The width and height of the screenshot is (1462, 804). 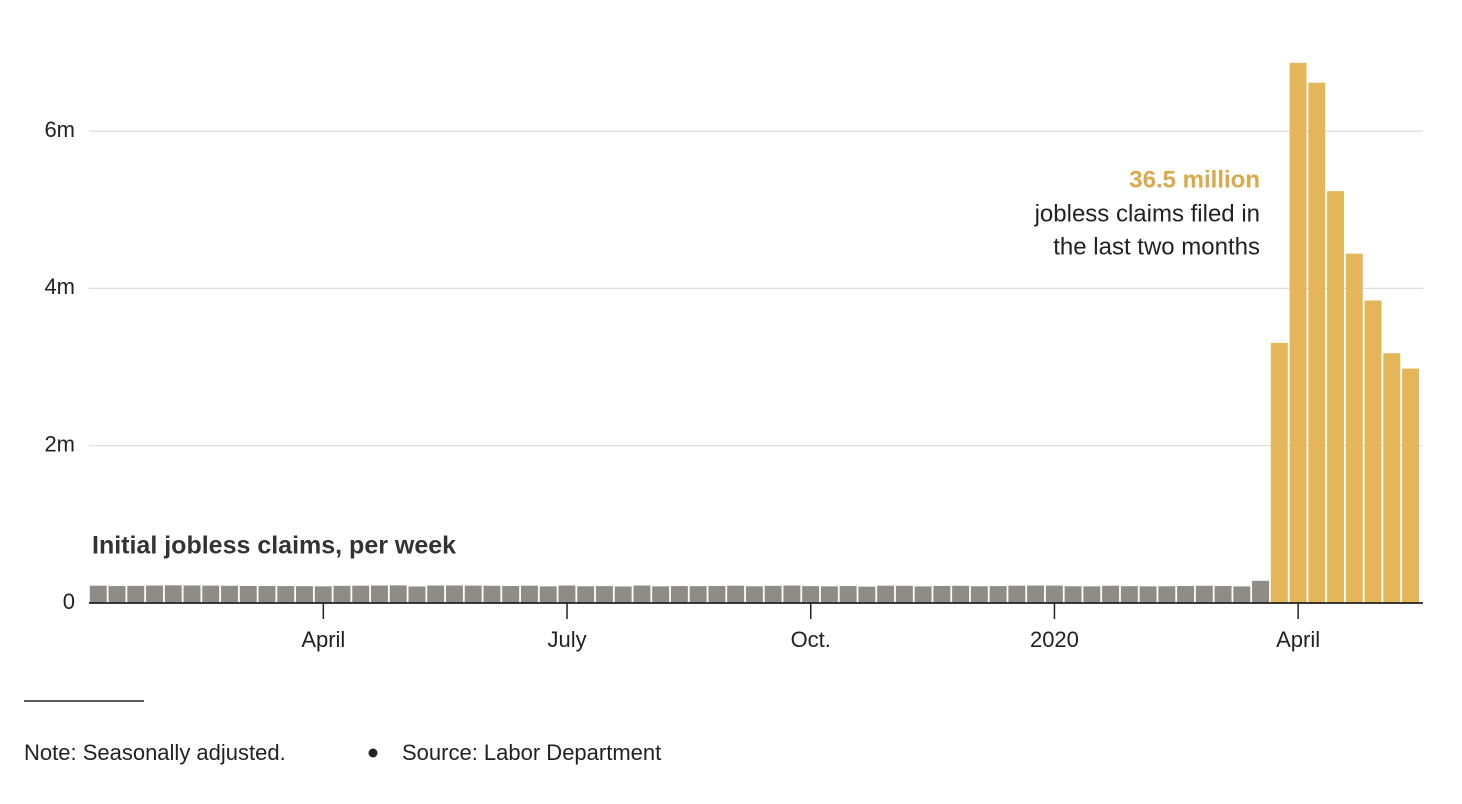 I want to click on x-tick-label: 2020, so click(x=1054, y=639).